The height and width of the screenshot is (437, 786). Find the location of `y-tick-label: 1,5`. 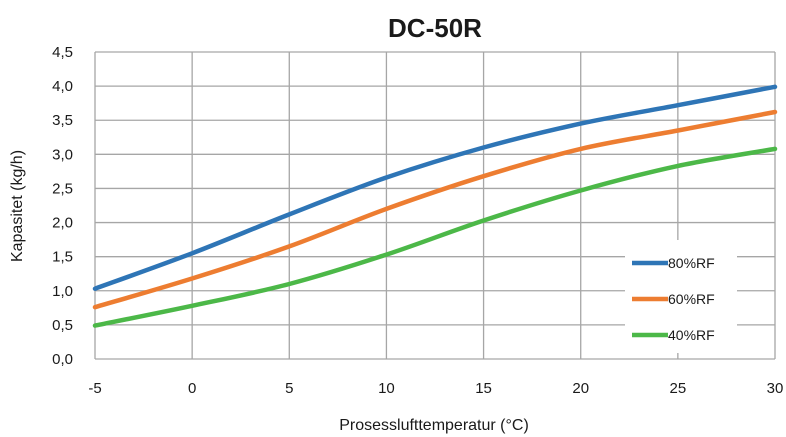

y-tick-label: 1,5 is located at coordinates (62, 257).